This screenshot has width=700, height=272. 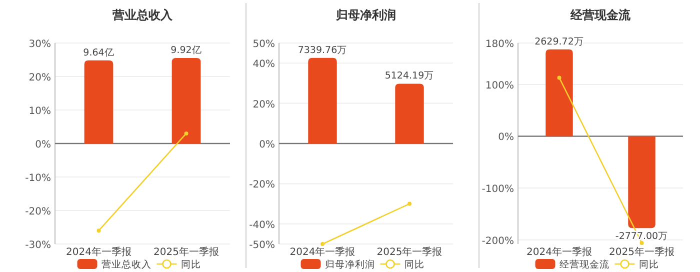 What do you see at coordinates (349, 264) in the screenshot?
I see `legend-label: 归母净利润` at bounding box center [349, 264].